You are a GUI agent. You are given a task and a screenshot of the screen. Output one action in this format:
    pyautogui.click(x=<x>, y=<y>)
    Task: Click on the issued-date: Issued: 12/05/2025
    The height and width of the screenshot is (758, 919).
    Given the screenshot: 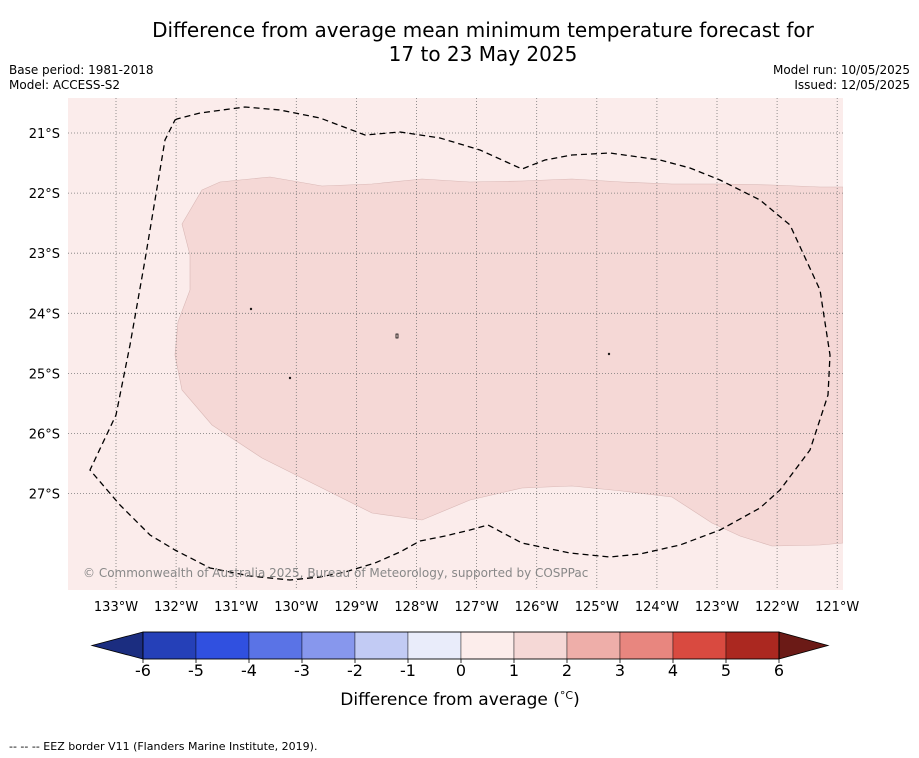 What is the action you would take?
    pyautogui.click(x=852, y=85)
    